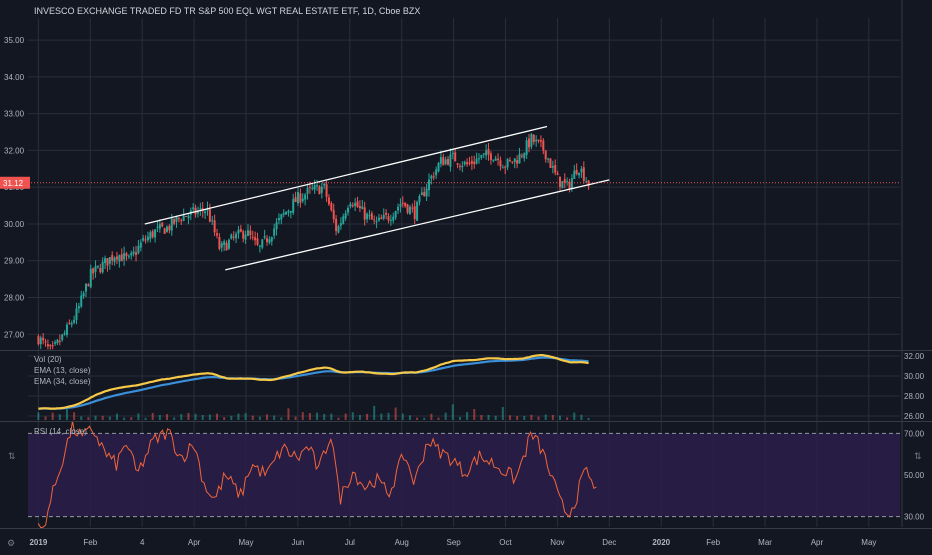 The width and height of the screenshot is (932, 555). I want to click on settings-icon: ⚙, so click(11, 543).